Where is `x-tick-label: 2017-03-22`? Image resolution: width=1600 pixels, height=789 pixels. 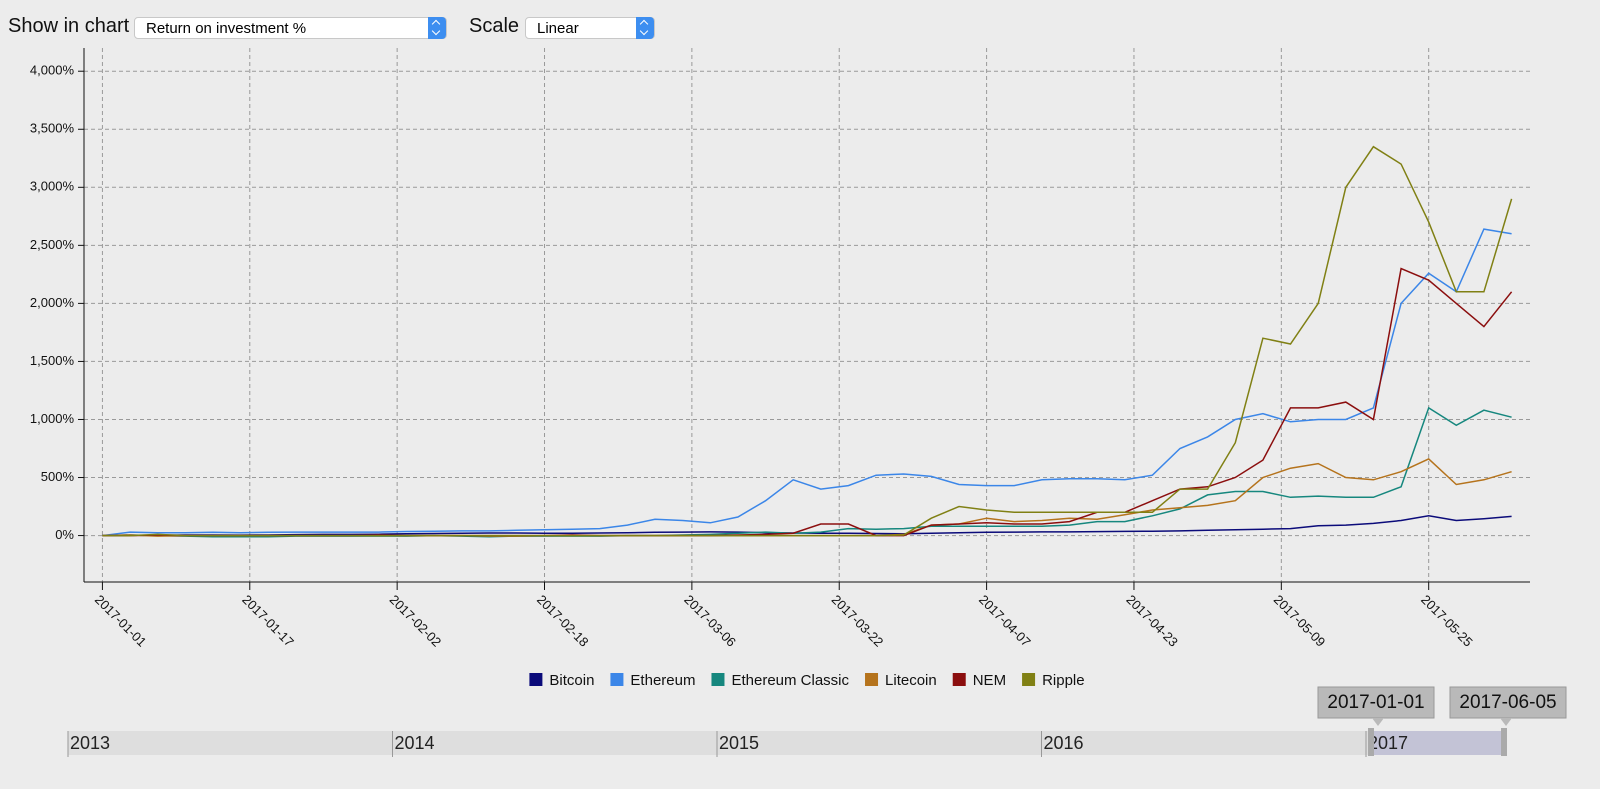
x-tick-label: 2017-03-22 is located at coordinates (858, 621).